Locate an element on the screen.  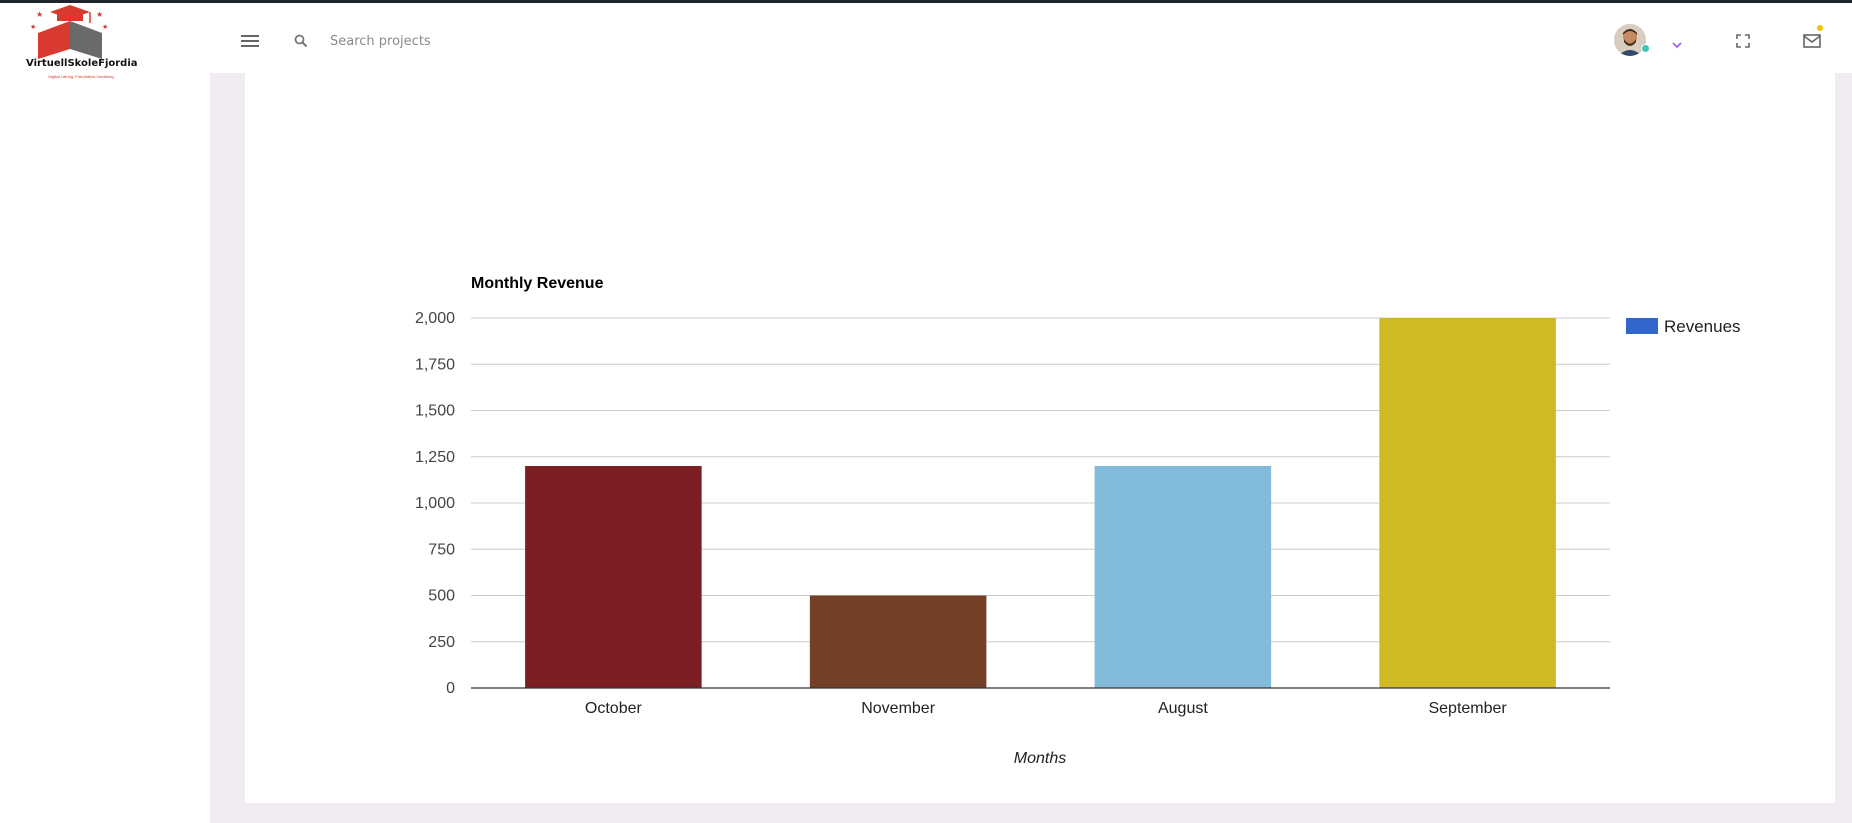
mail-icon is located at coordinates (1812, 41).